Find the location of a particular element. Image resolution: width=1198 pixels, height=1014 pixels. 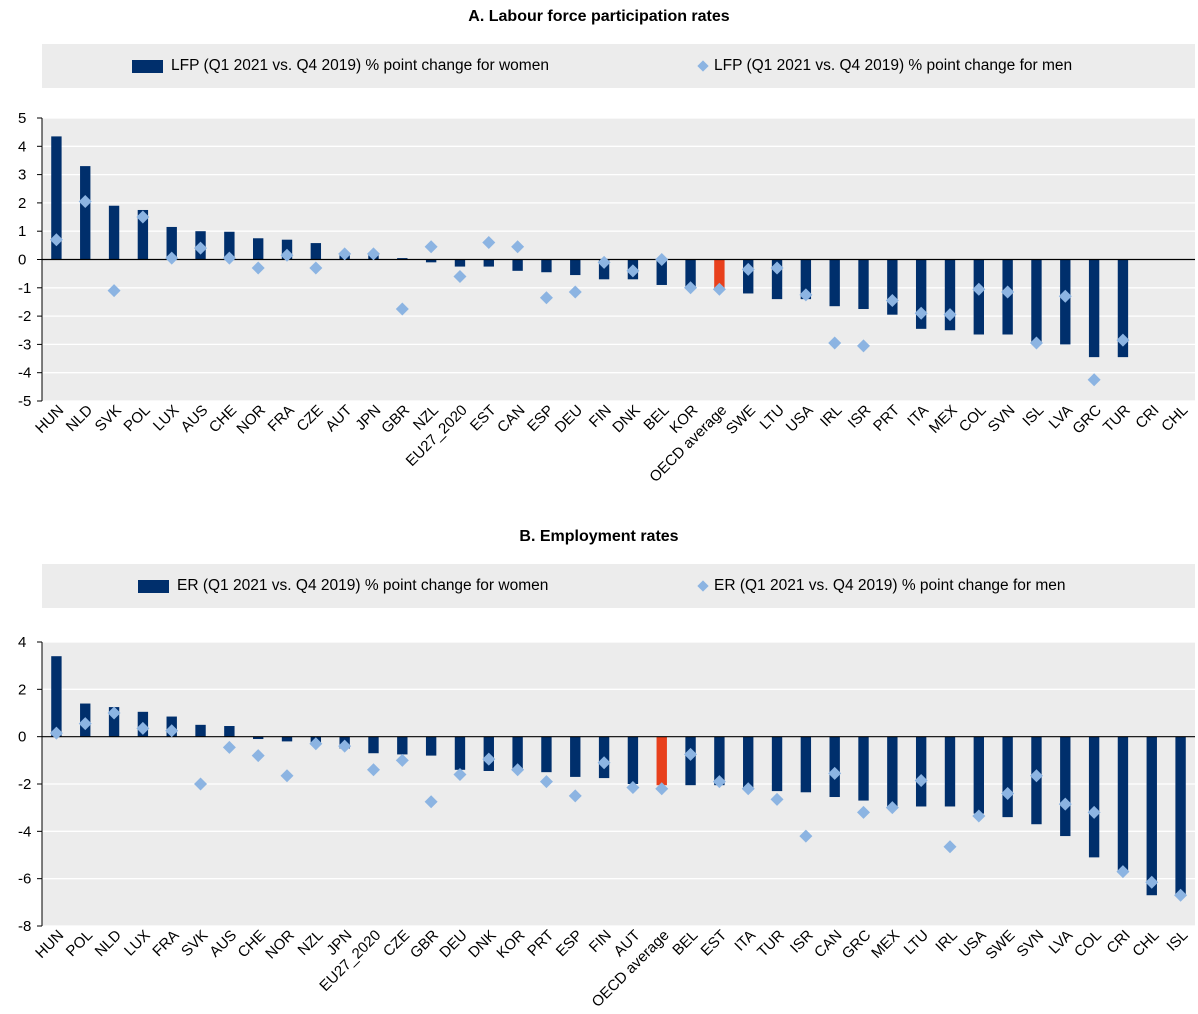

y-tick-label: 0 is located at coordinates (22, 260).